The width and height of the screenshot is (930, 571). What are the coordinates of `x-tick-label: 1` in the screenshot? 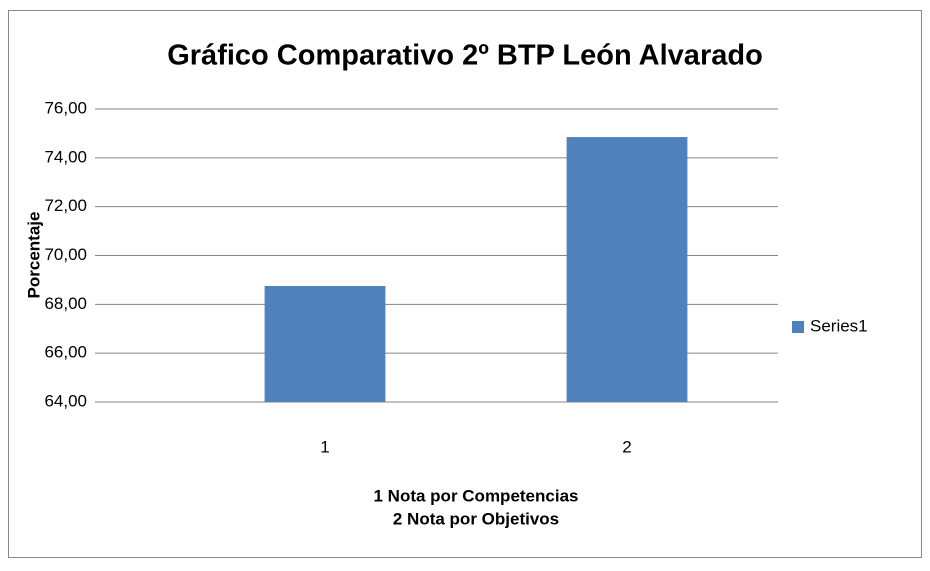 It's located at (324, 446).